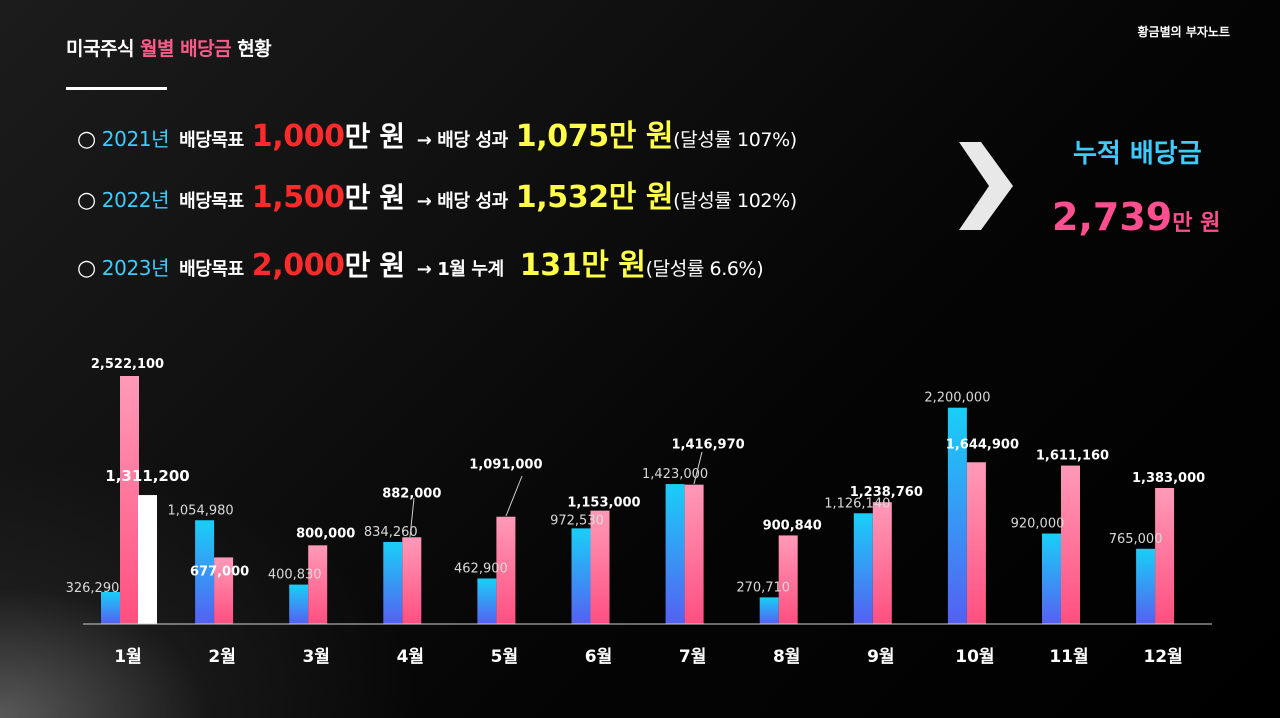 This screenshot has height=718, width=1280. I want to click on cumulative-label: 누적 배당금, so click(1137, 154).